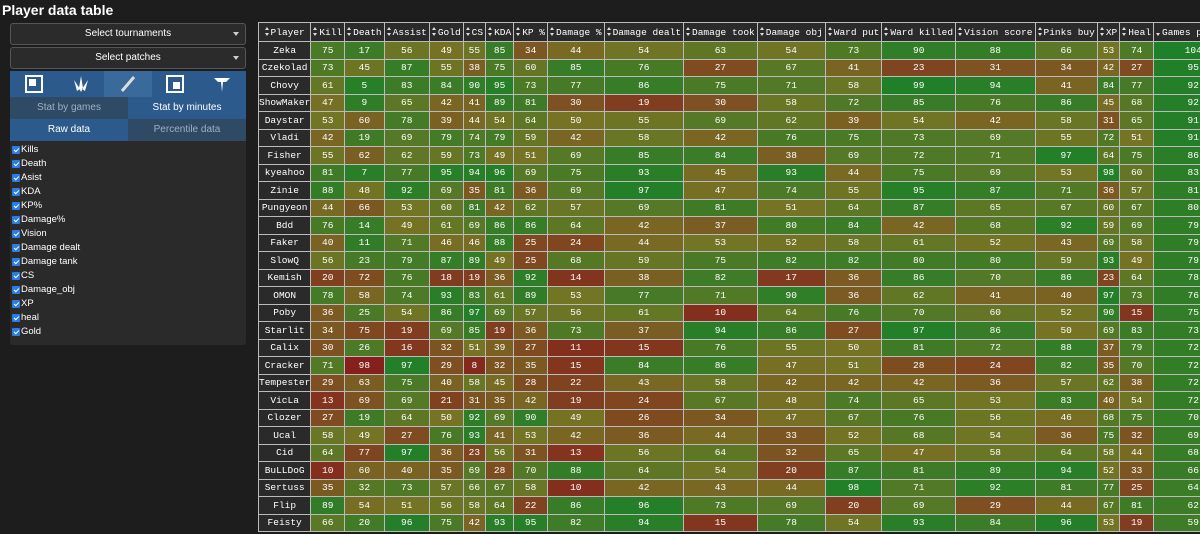 This screenshot has width=1200, height=534. What do you see at coordinates (129, 234) in the screenshot?
I see `checkbox-item: Vision` at bounding box center [129, 234].